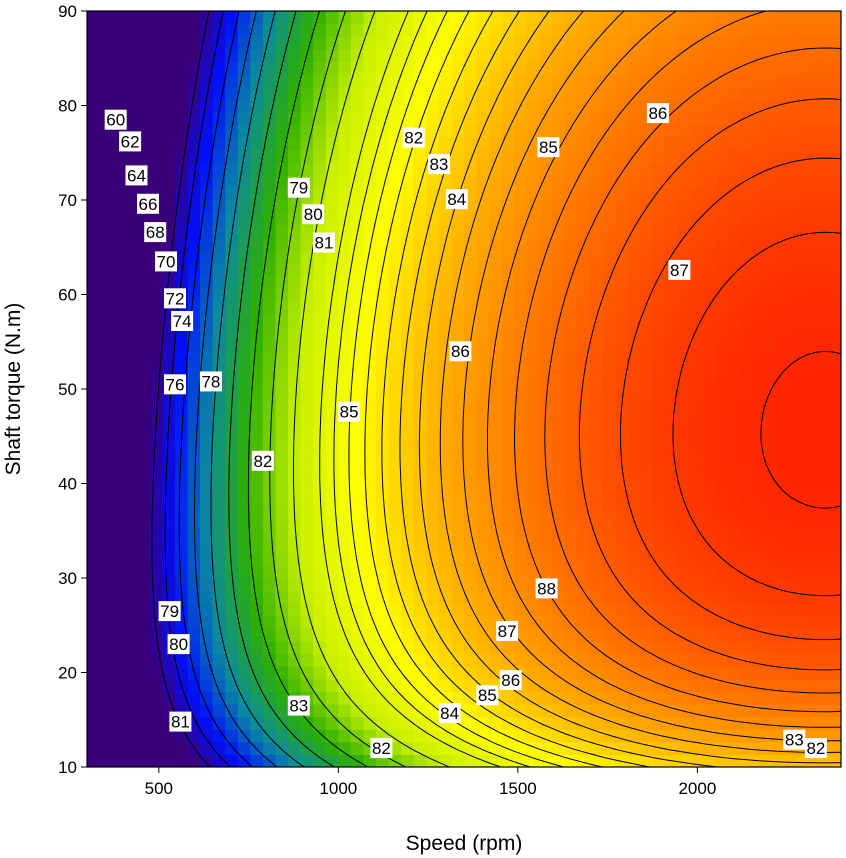 This screenshot has width=846, height=858. What do you see at coordinates (169, 611) in the screenshot?
I see `contour-label: 79` at bounding box center [169, 611].